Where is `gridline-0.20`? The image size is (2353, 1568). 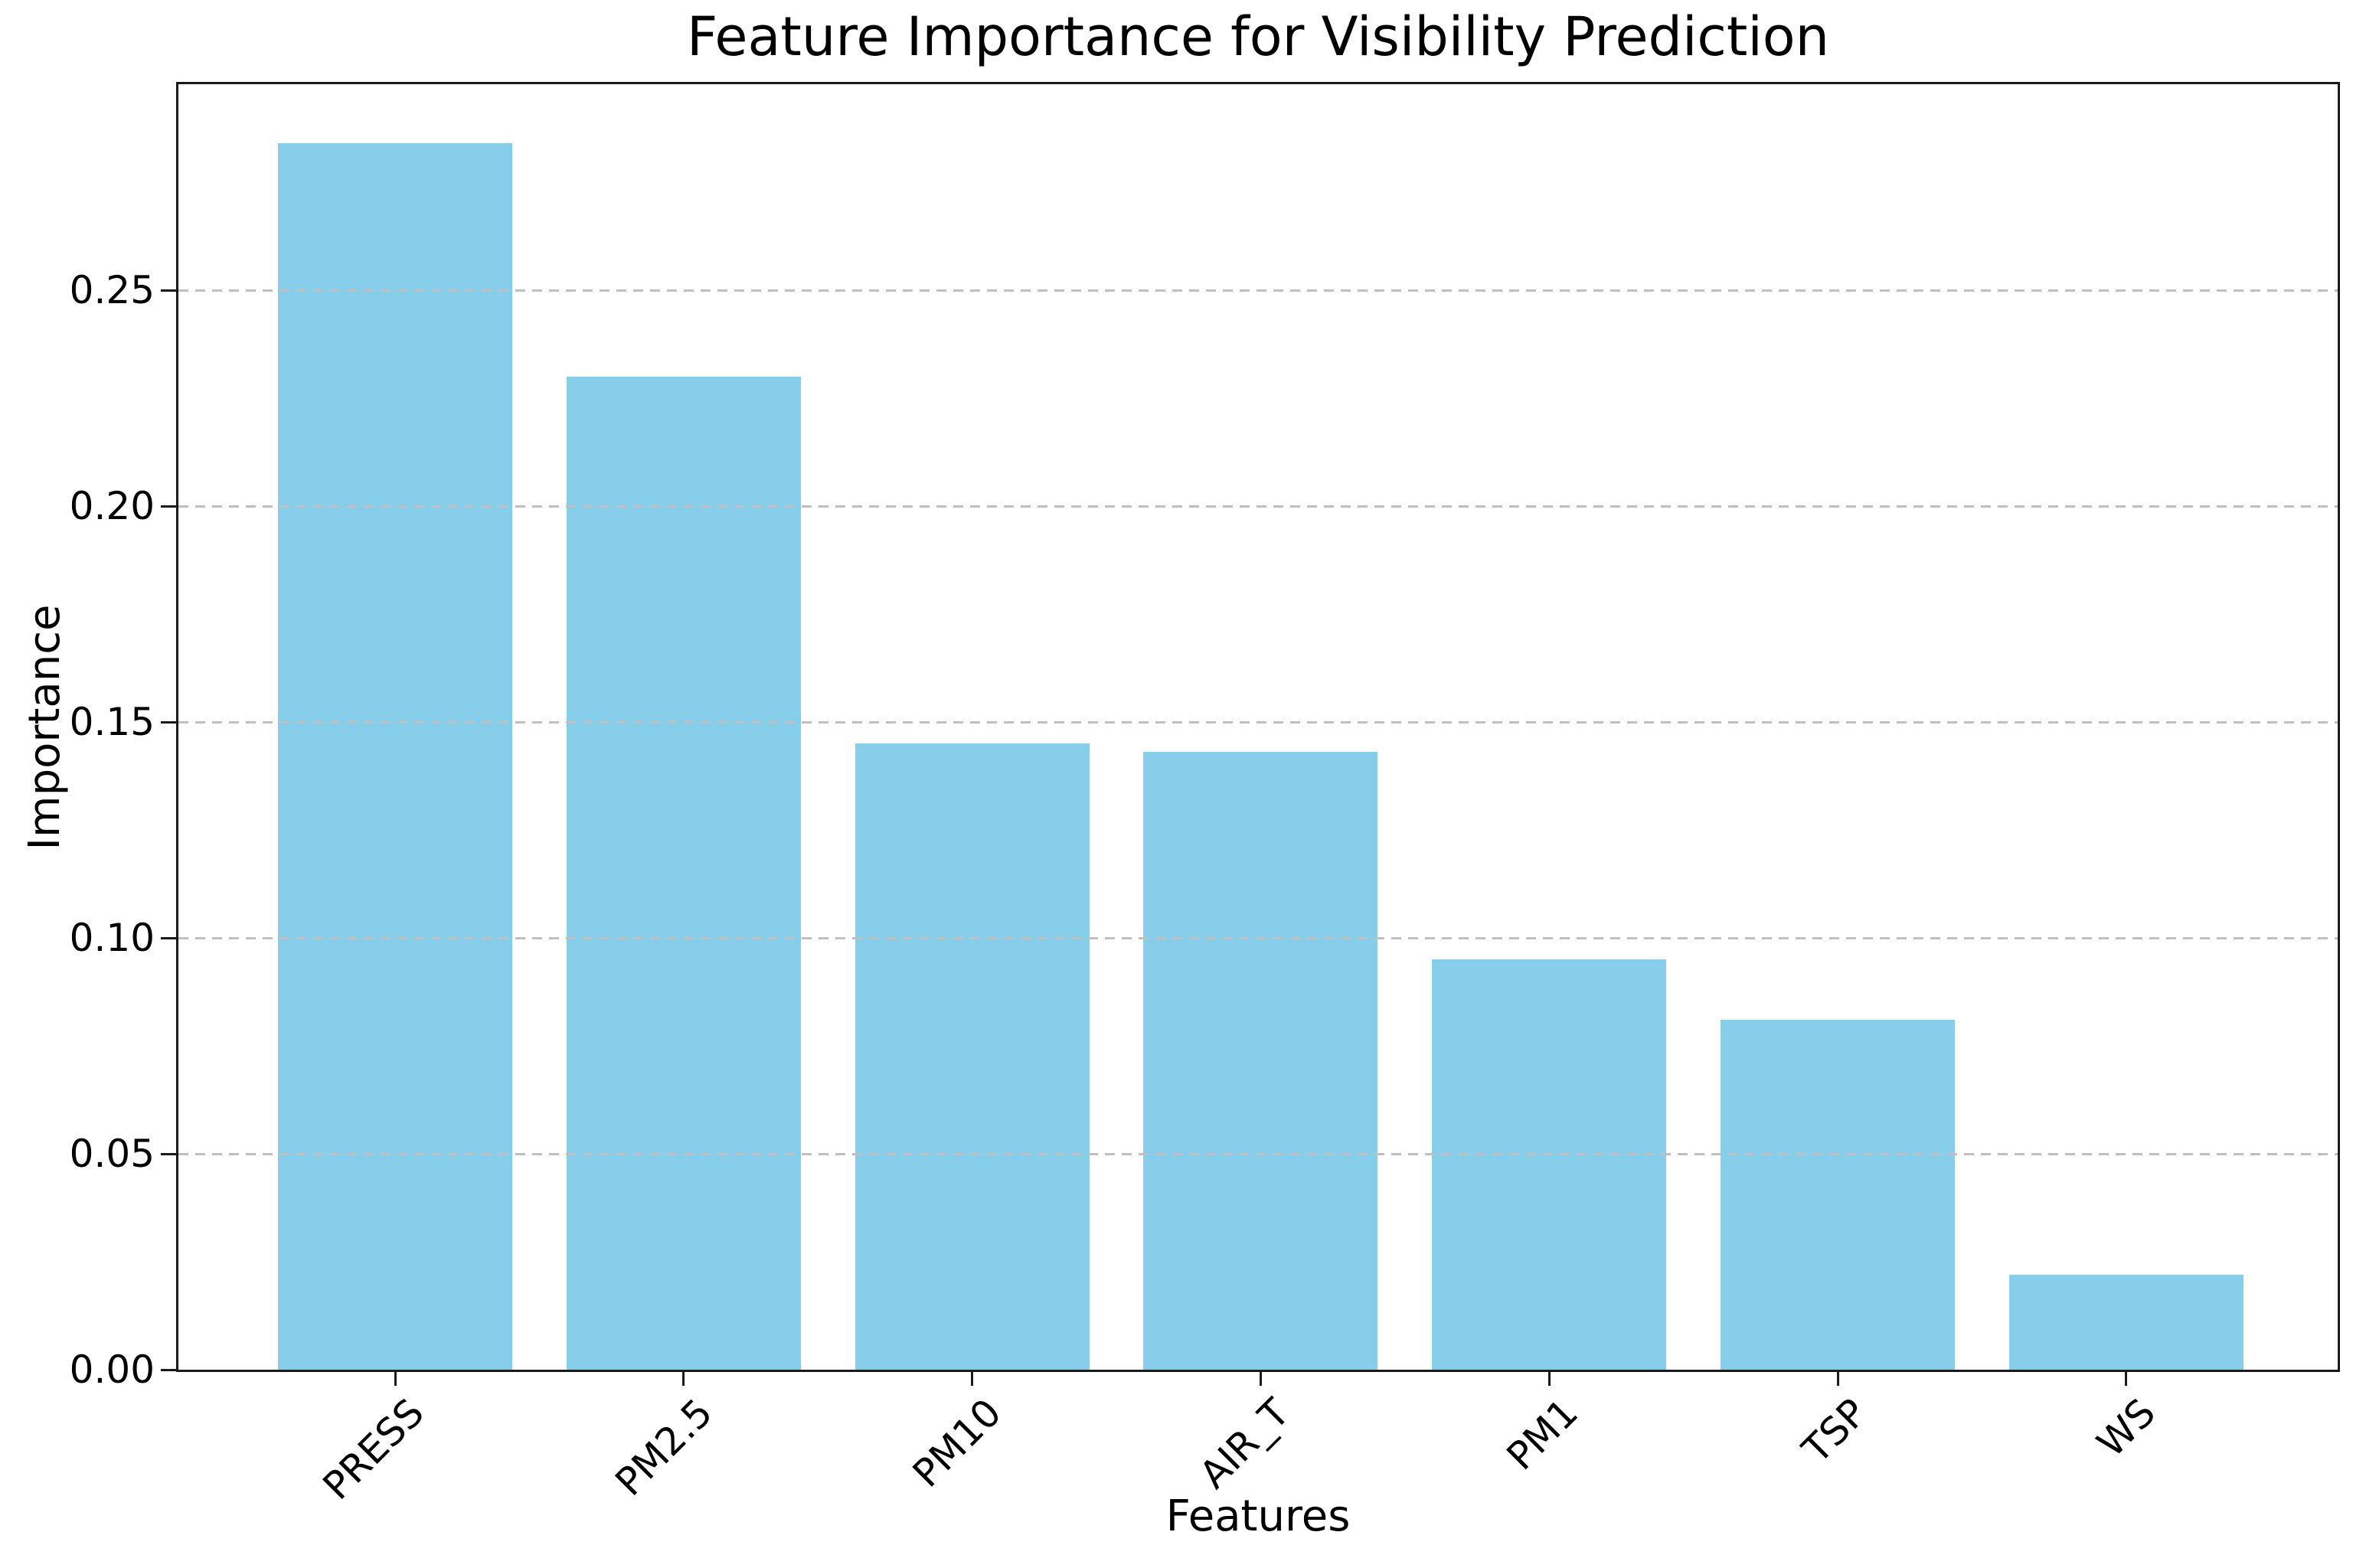 gridline-0.20 is located at coordinates (1258, 506).